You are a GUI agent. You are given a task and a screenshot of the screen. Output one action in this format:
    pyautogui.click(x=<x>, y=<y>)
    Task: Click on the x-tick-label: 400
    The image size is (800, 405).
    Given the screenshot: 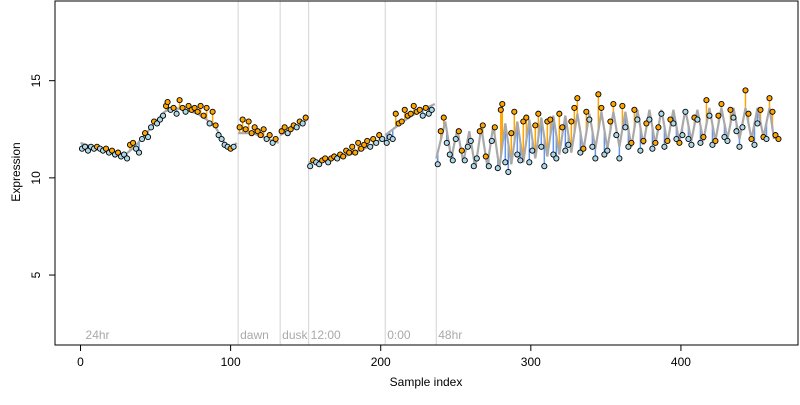 What is the action you would take?
    pyautogui.click(x=681, y=362)
    